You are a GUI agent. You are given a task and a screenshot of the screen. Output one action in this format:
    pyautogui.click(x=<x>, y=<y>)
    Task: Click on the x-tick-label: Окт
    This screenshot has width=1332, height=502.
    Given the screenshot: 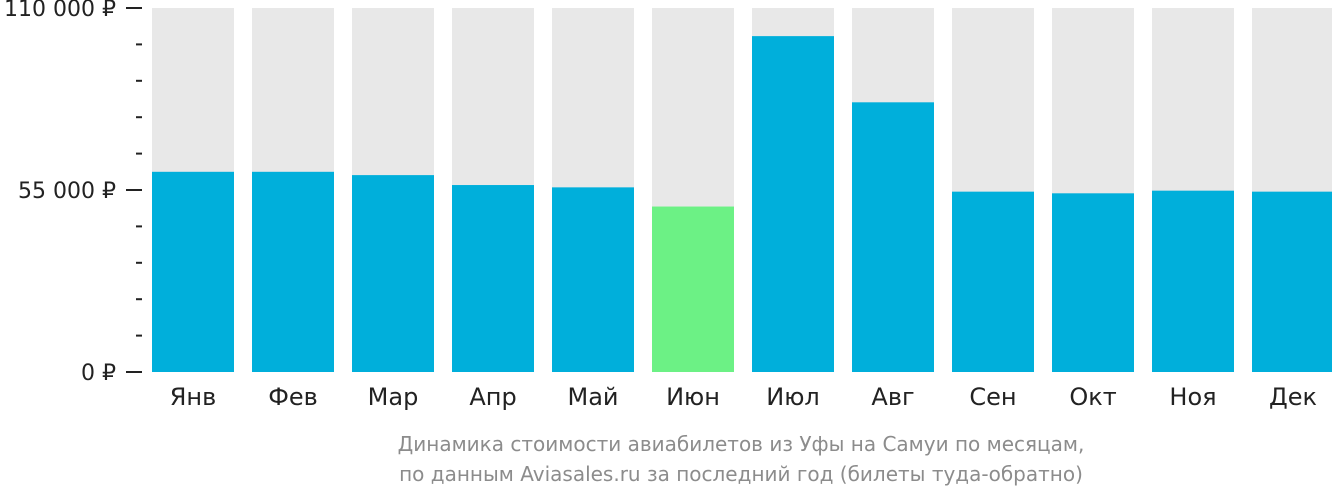 What is the action you would take?
    pyautogui.click(x=1092, y=397)
    